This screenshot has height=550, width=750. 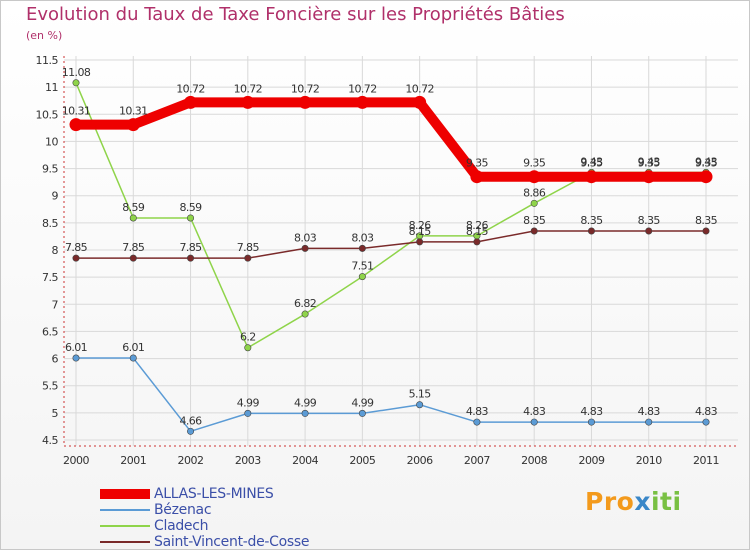 What do you see at coordinates (642, 501) in the screenshot?
I see `logo-part: x` at bounding box center [642, 501].